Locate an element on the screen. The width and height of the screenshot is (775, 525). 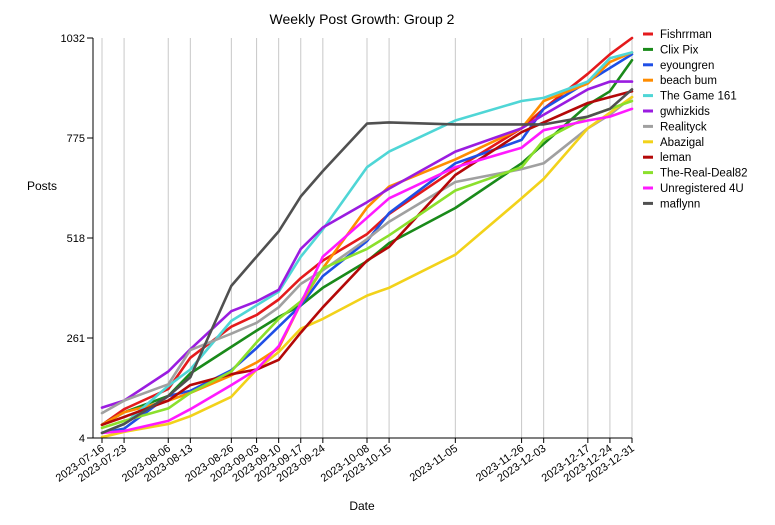
legend-label: gwhizkids is located at coordinates (685, 112).